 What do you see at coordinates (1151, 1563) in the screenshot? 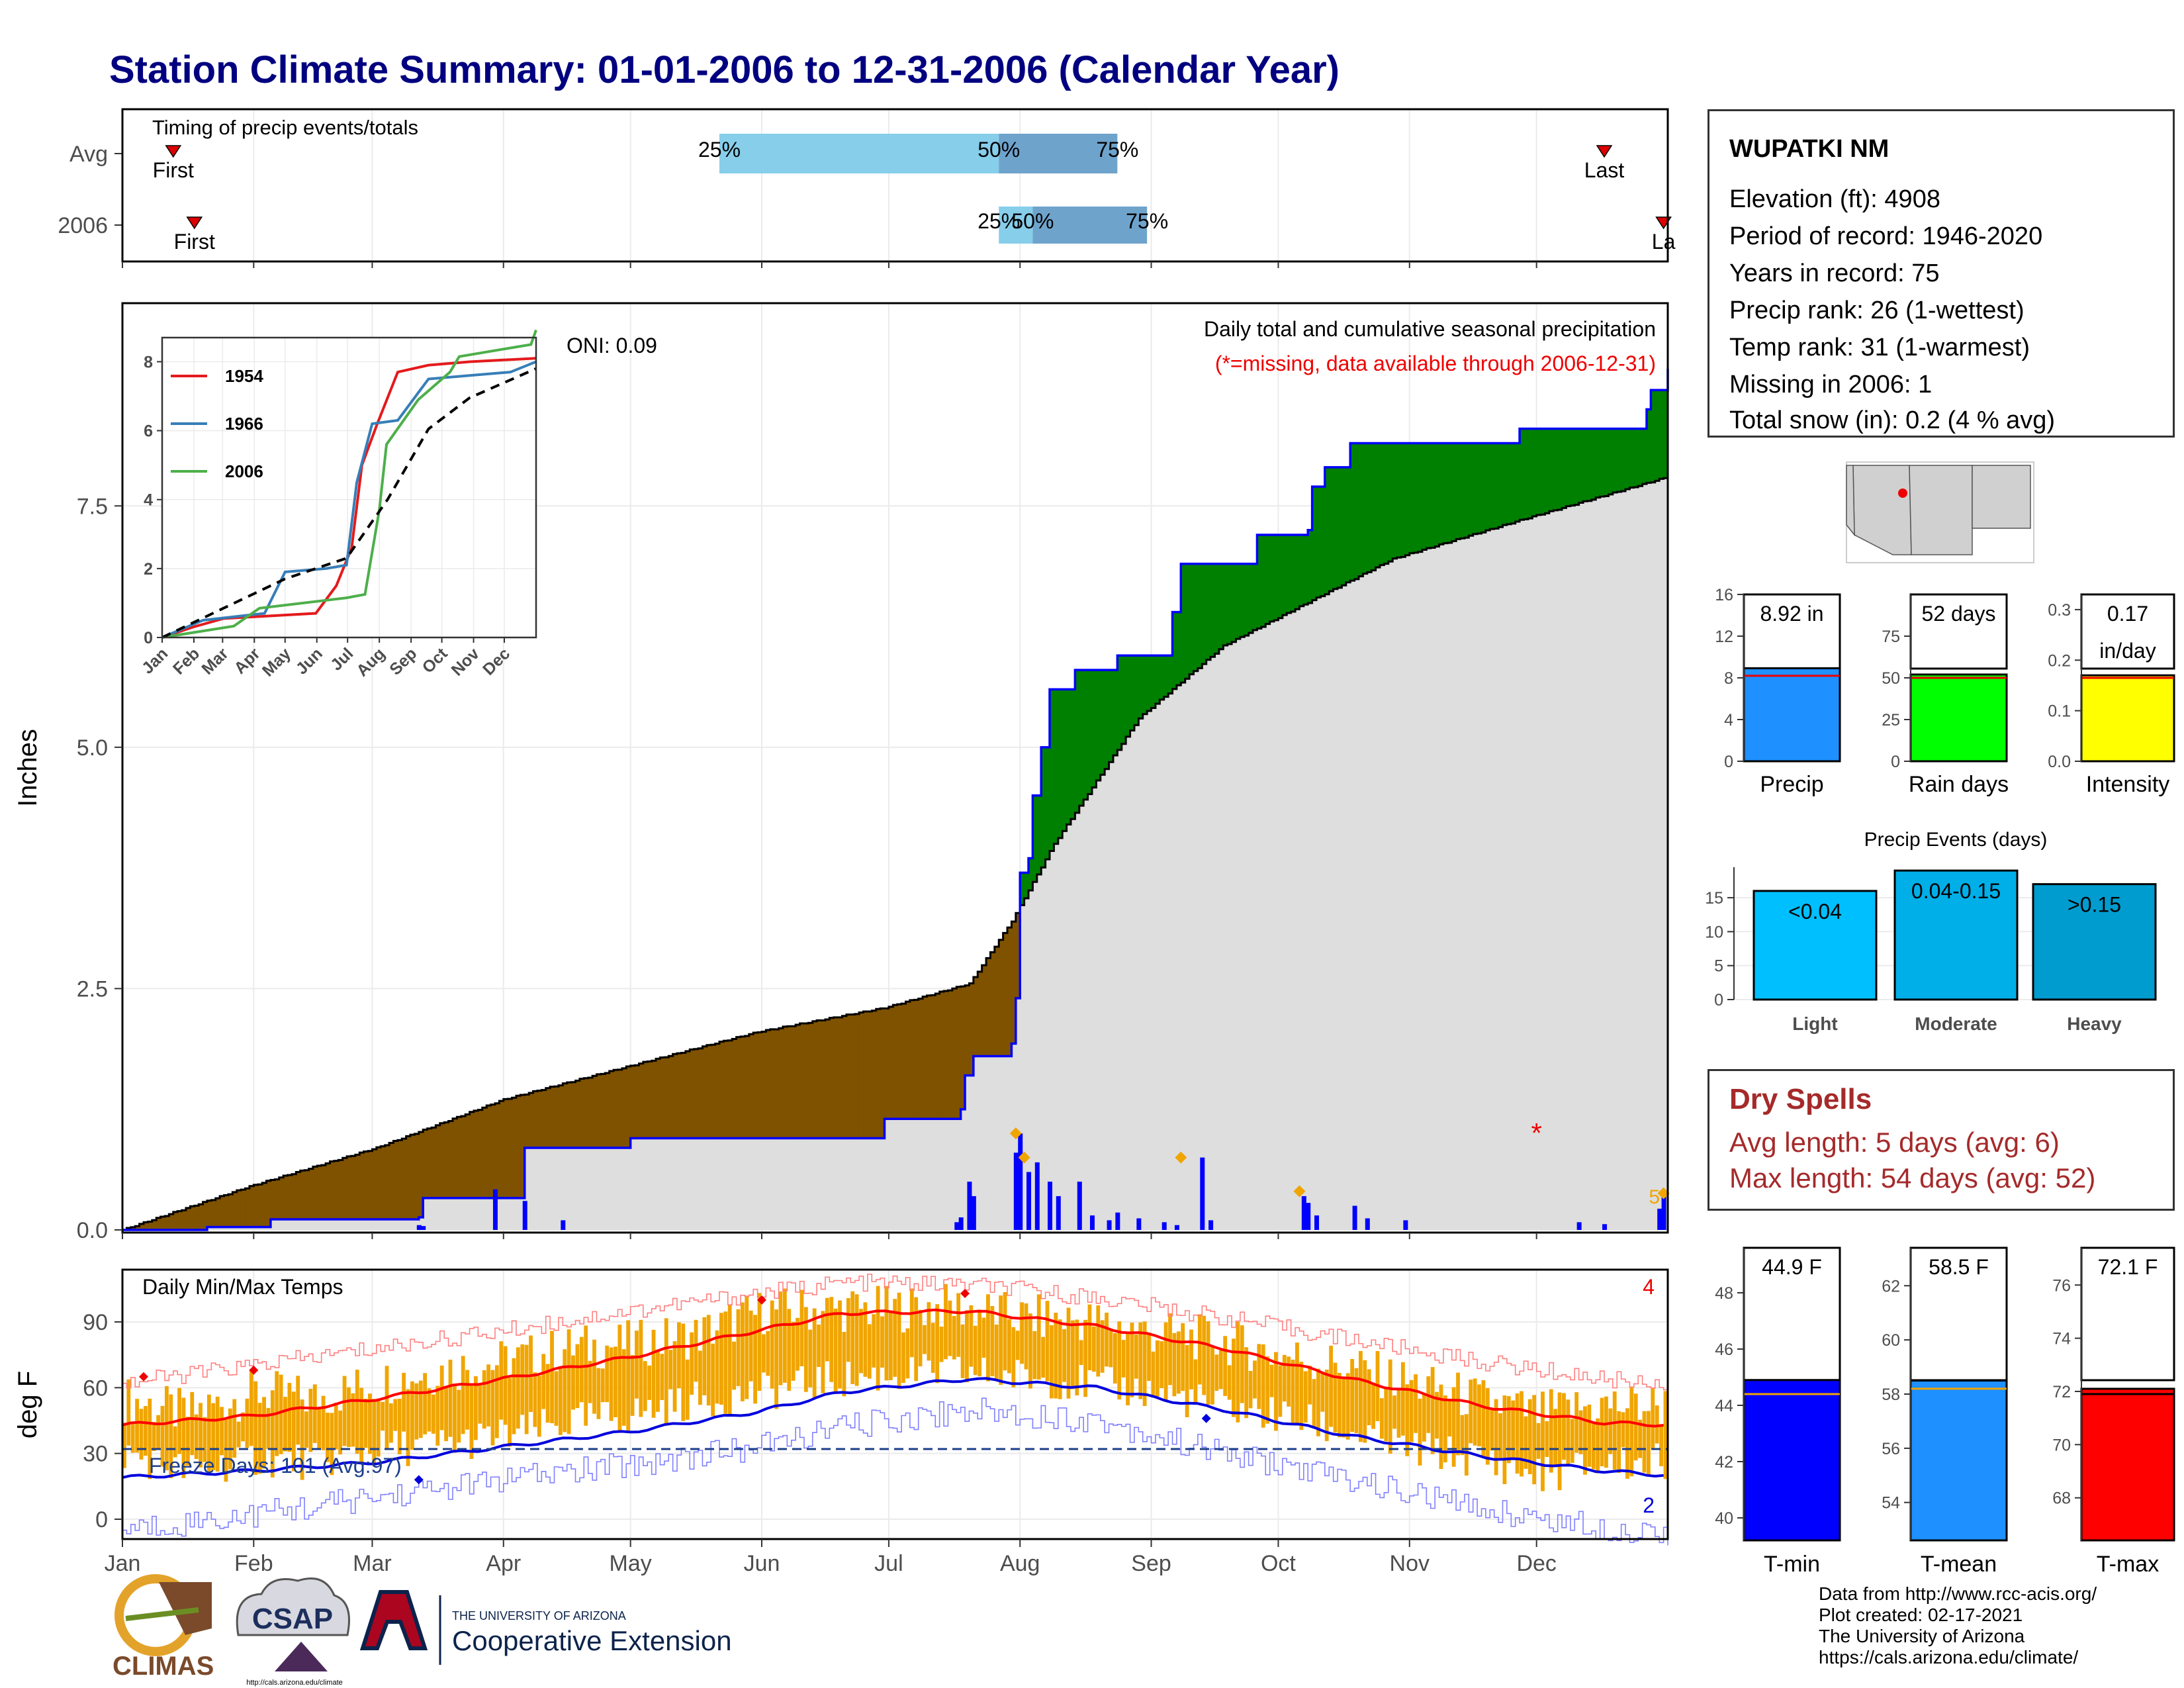
I see `x-tick-label: Sep` at bounding box center [1151, 1563].